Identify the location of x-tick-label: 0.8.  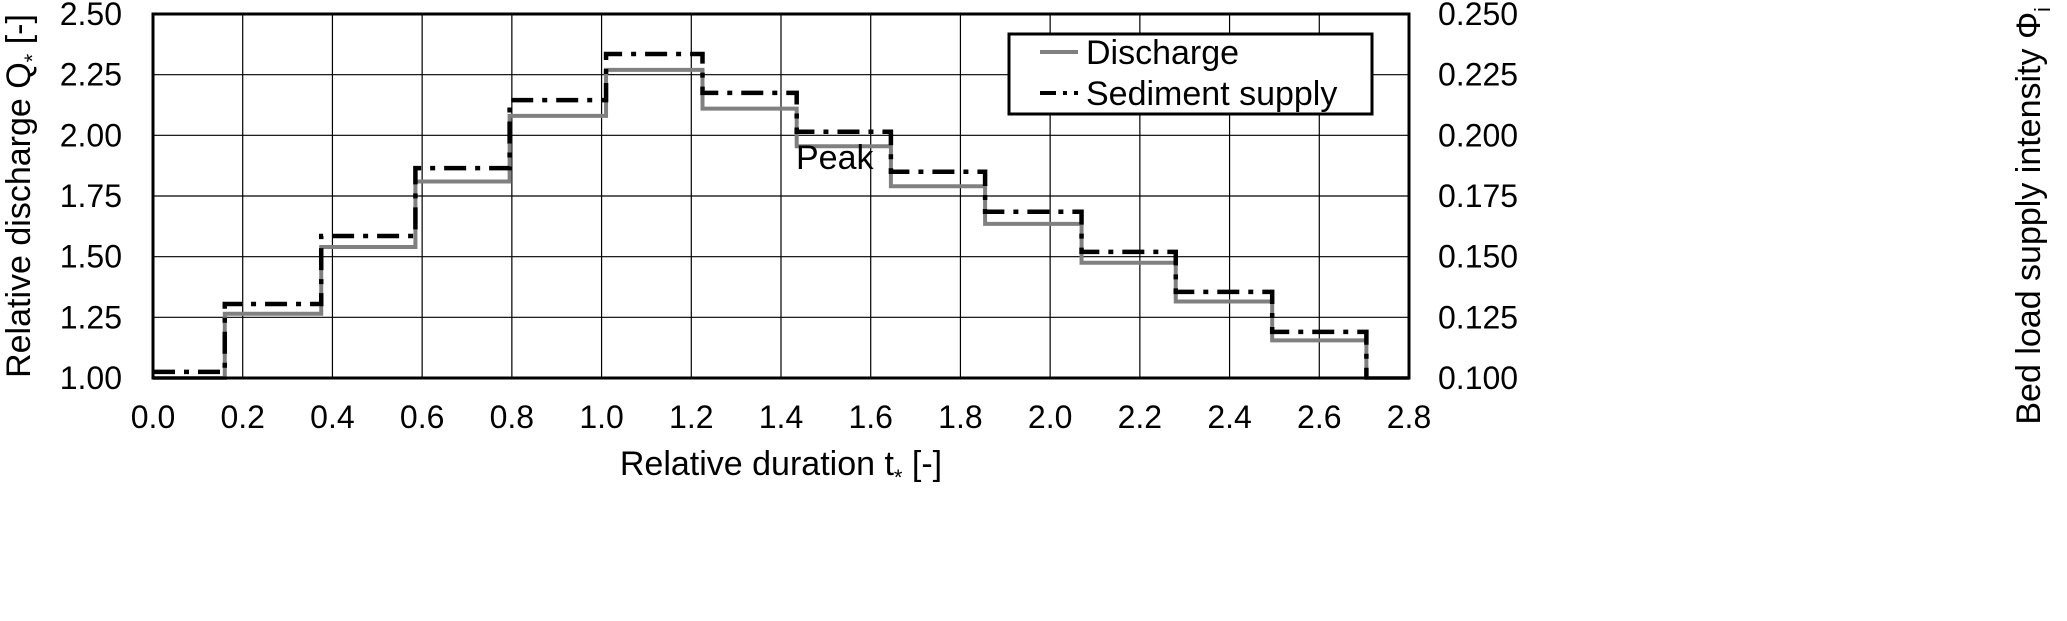
(512, 417).